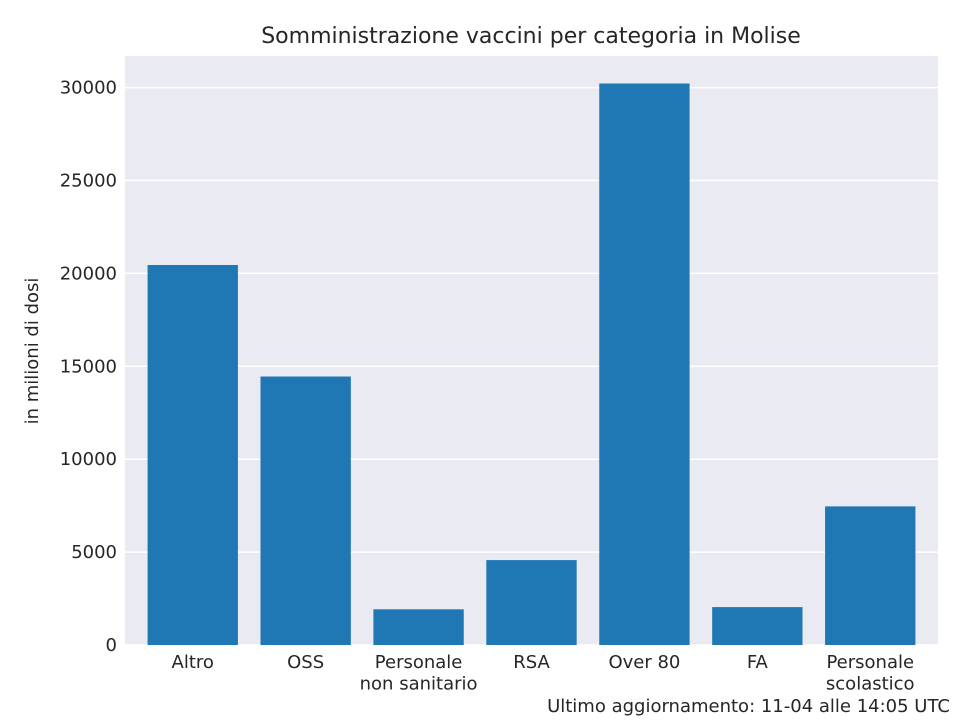 This screenshot has height=720, width=960. I want to click on y-axis-ticks: 0 5000 10000 15000 20000 25000 30000, so click(88, 367).